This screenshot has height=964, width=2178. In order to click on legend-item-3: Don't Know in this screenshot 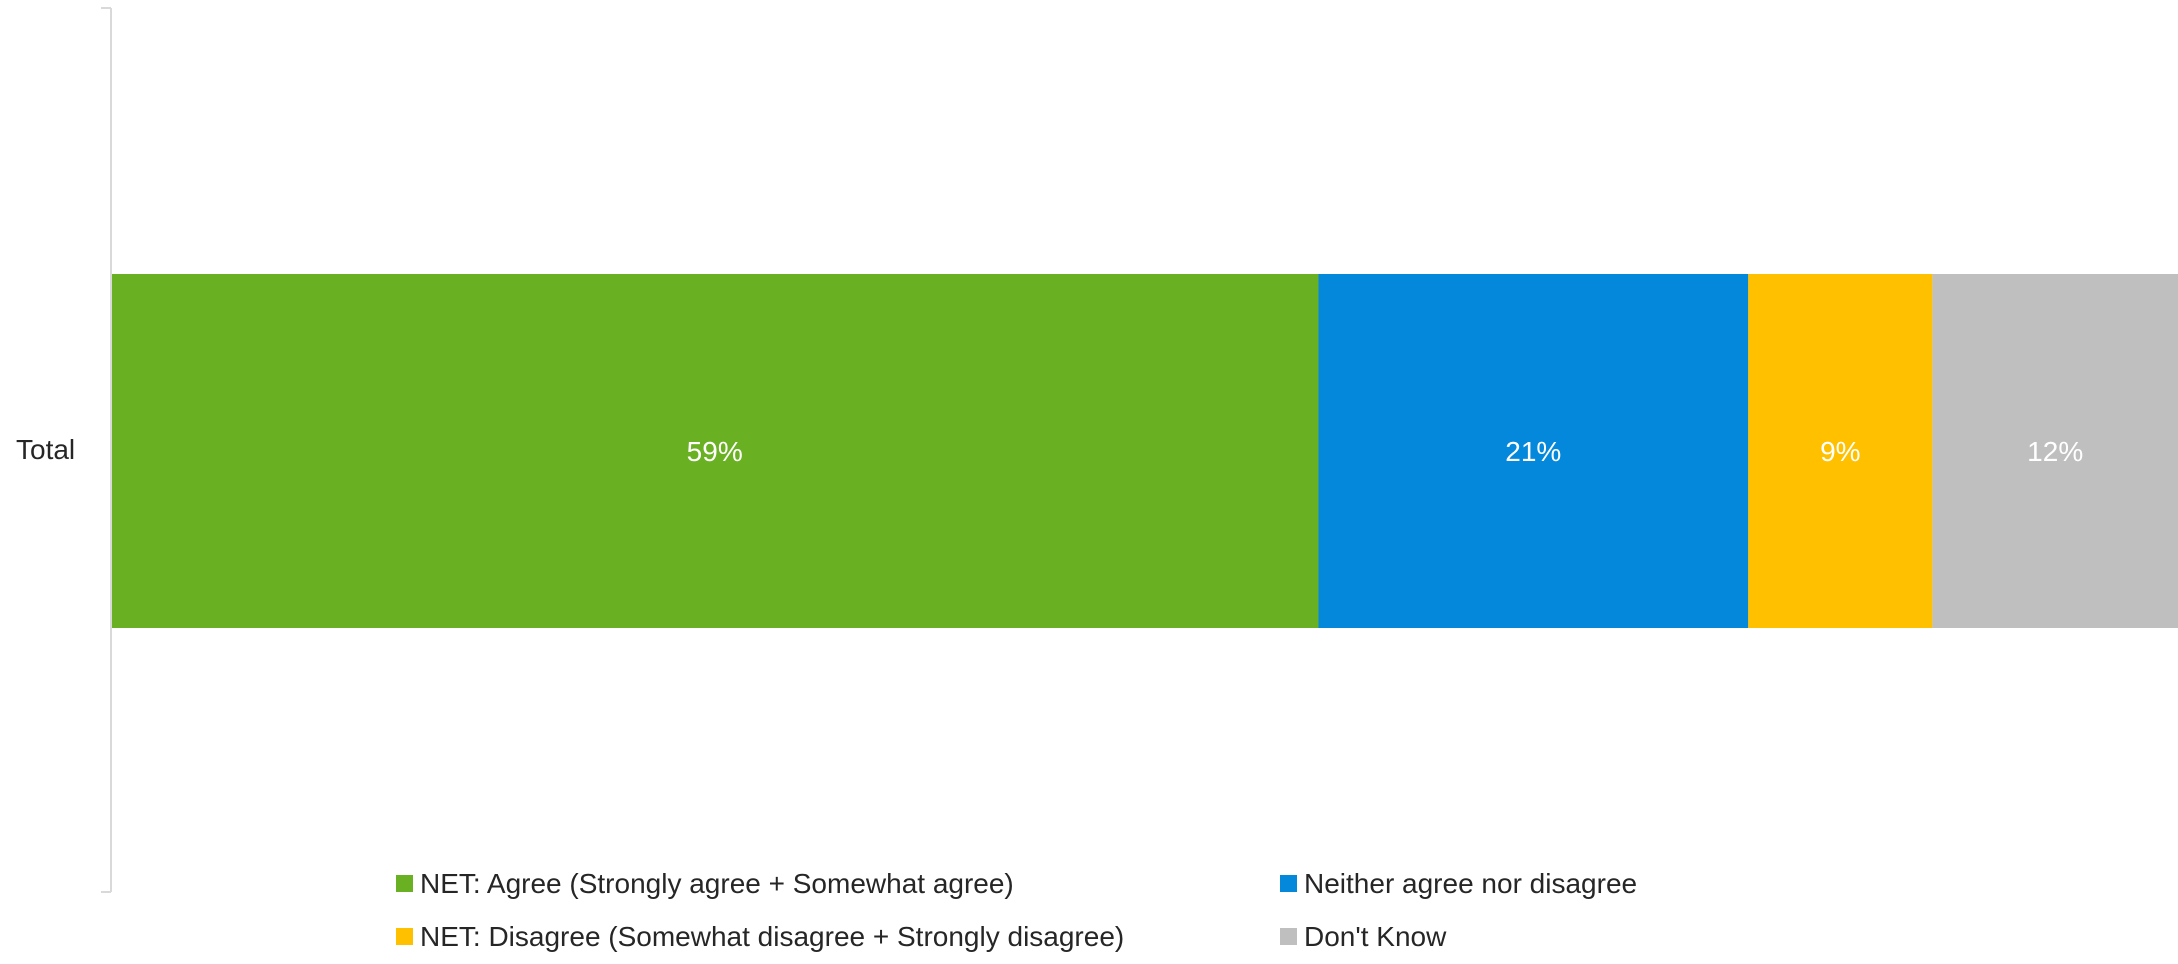, I will do `click(1363, 936)`.